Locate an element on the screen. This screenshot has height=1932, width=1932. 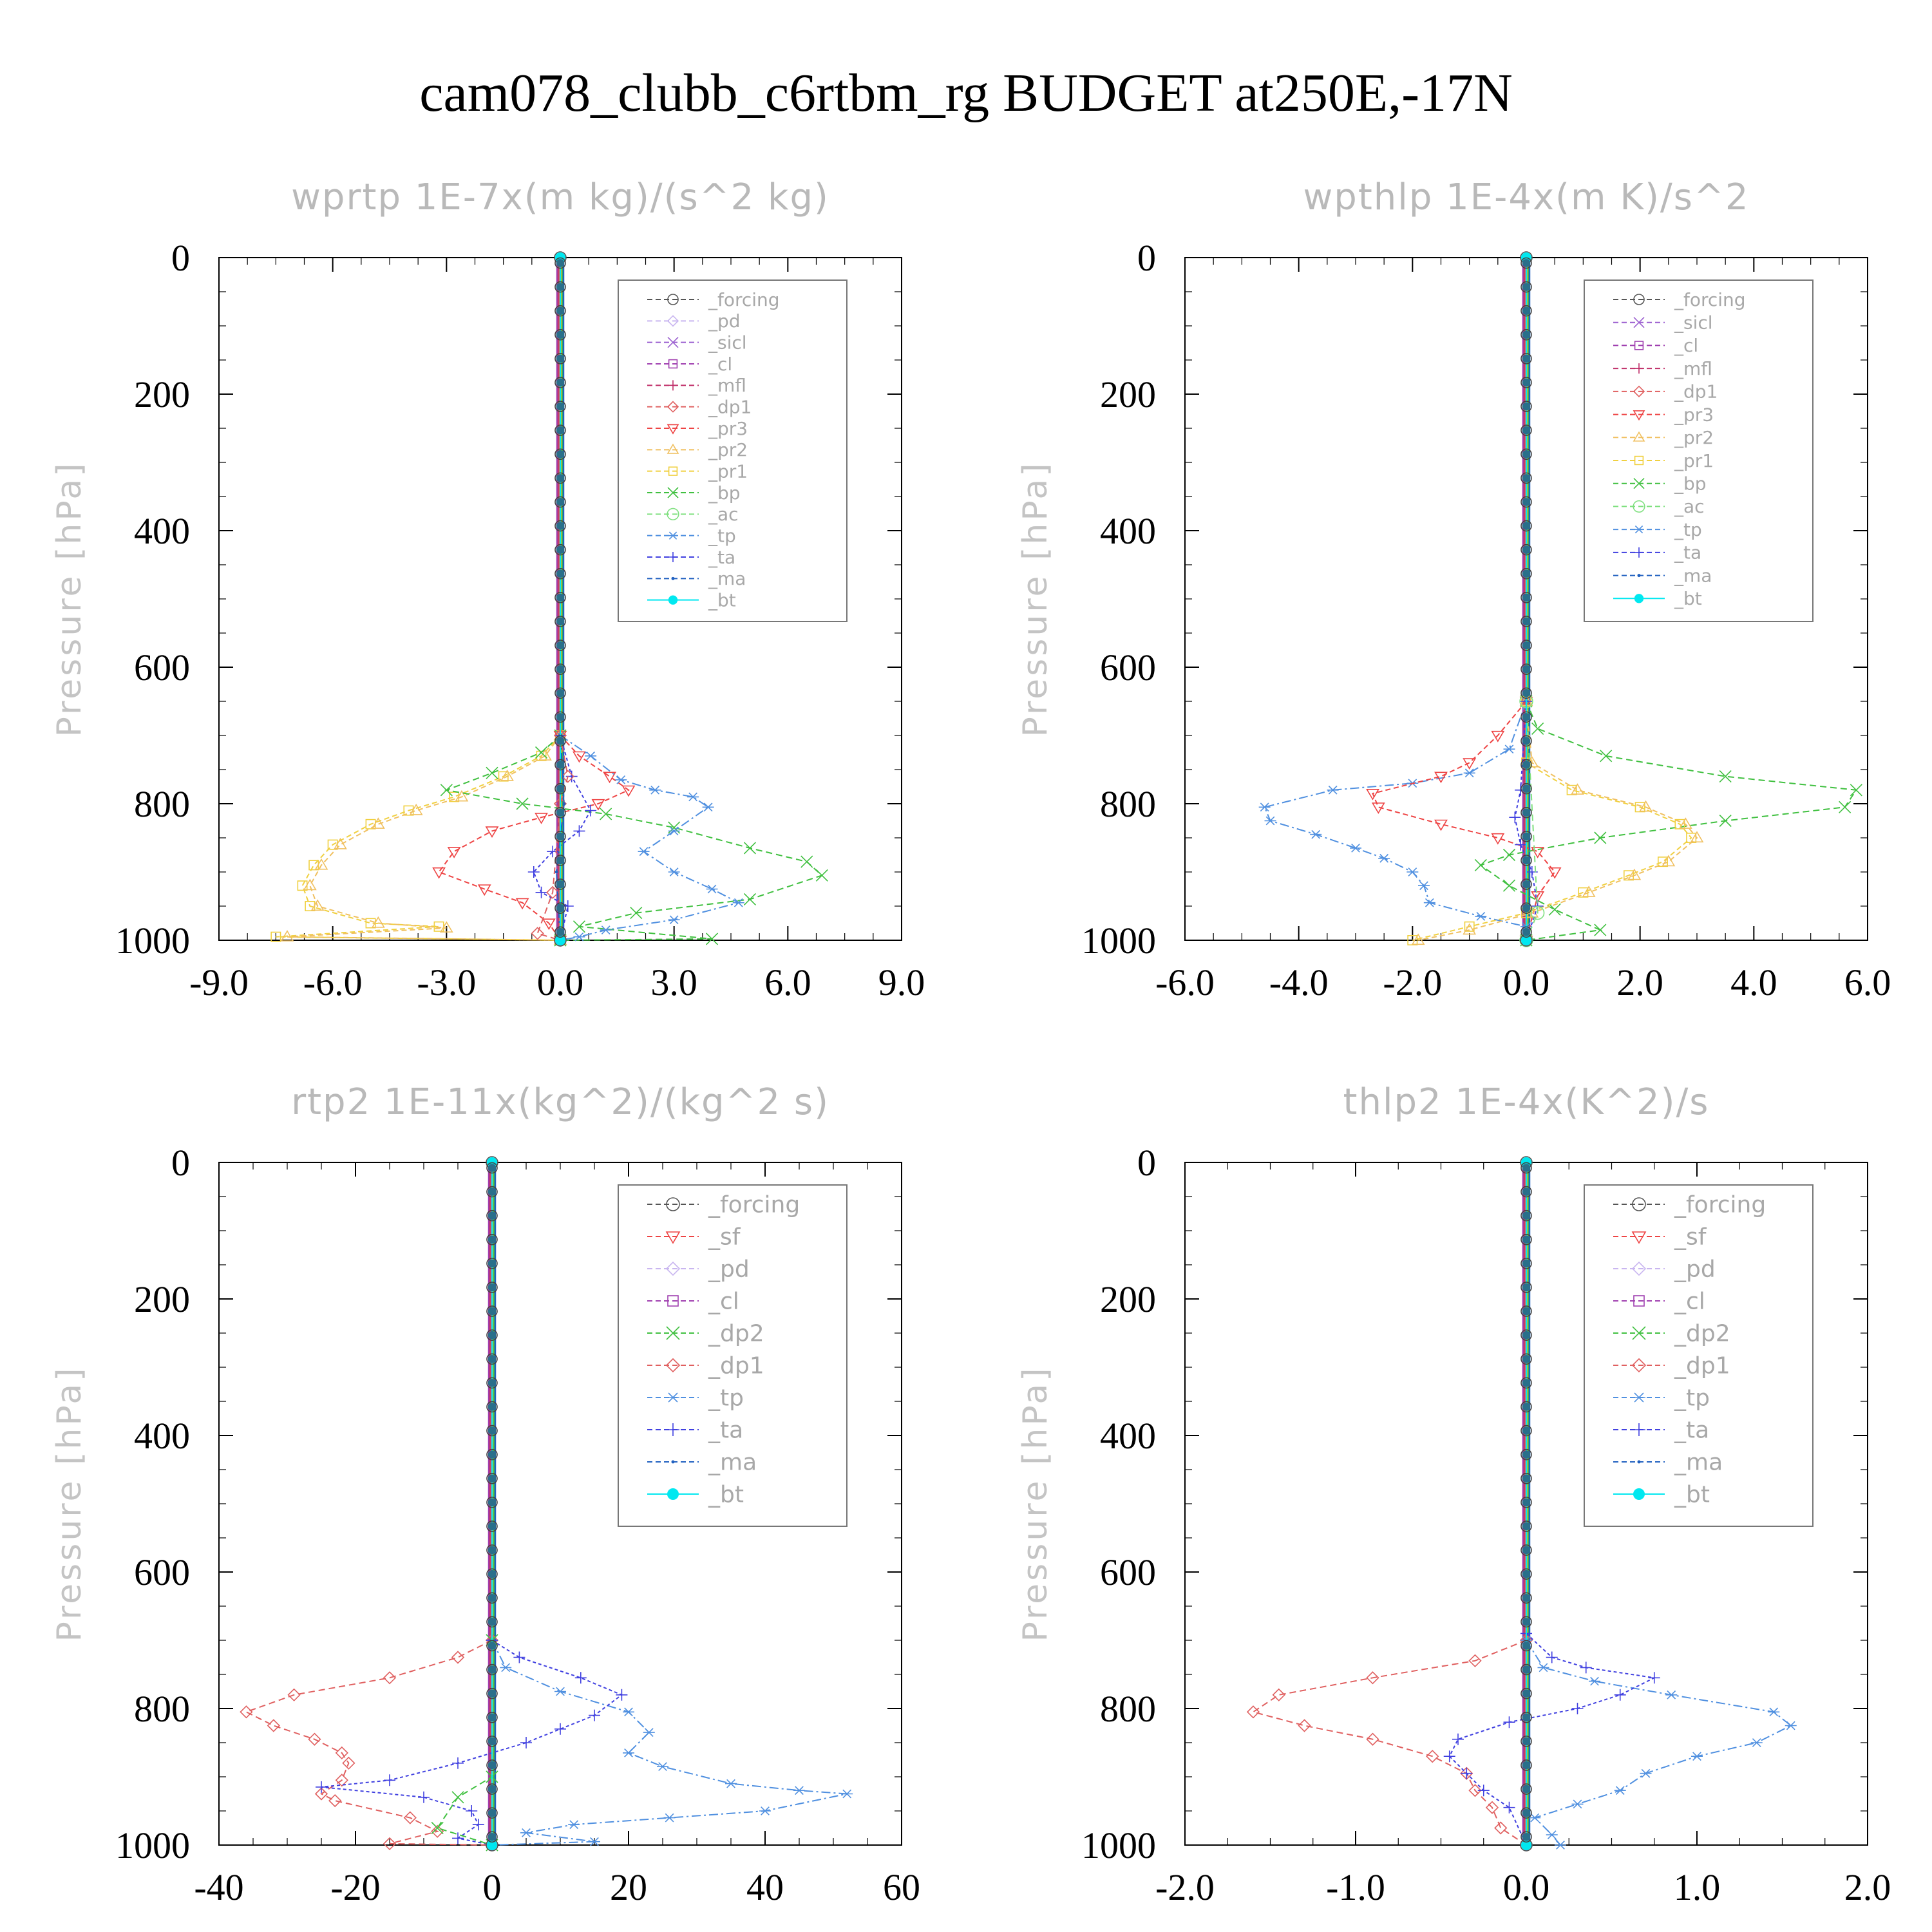
series-point-bt is located at coordinates (1526, 1845).